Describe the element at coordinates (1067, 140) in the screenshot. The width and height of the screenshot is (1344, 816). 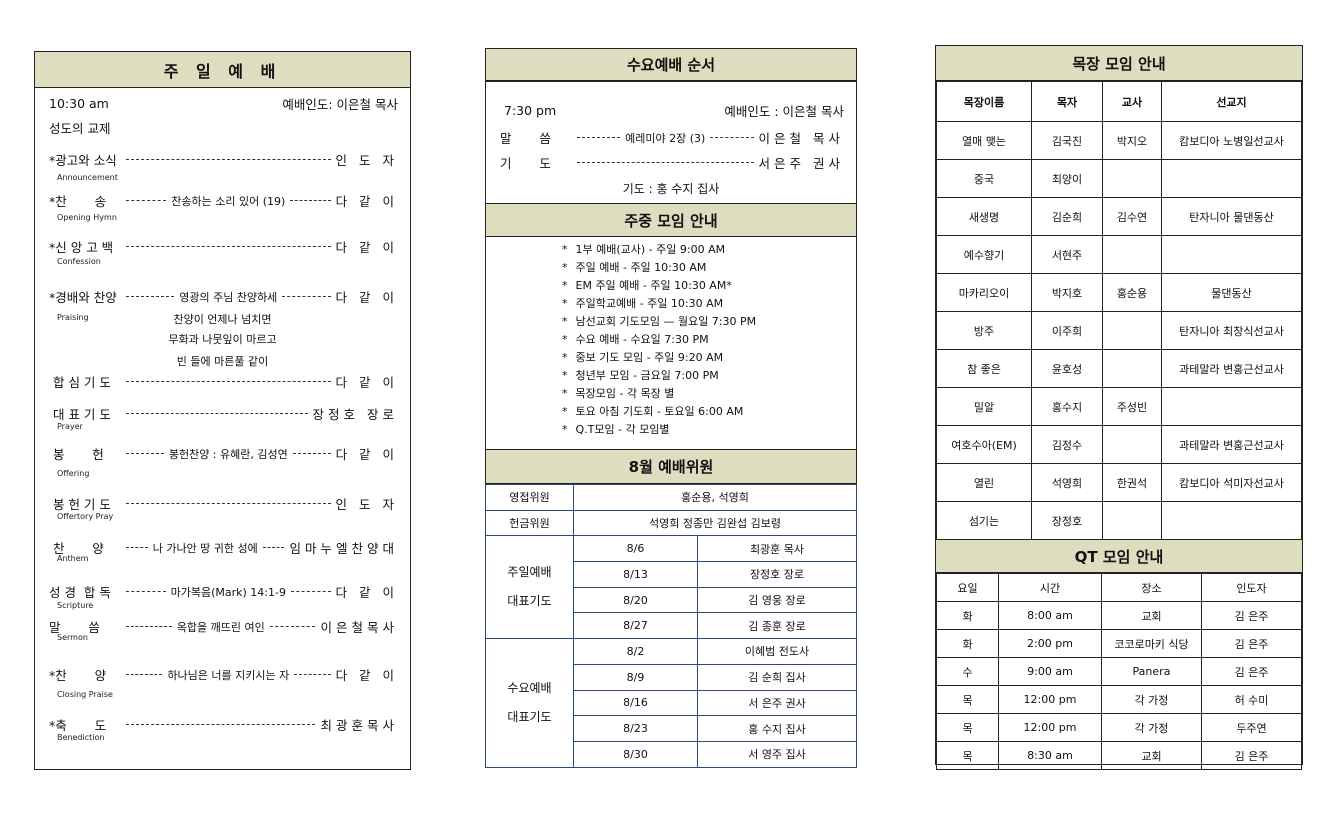
I see `mokjang-cell: 김국진` at that location.